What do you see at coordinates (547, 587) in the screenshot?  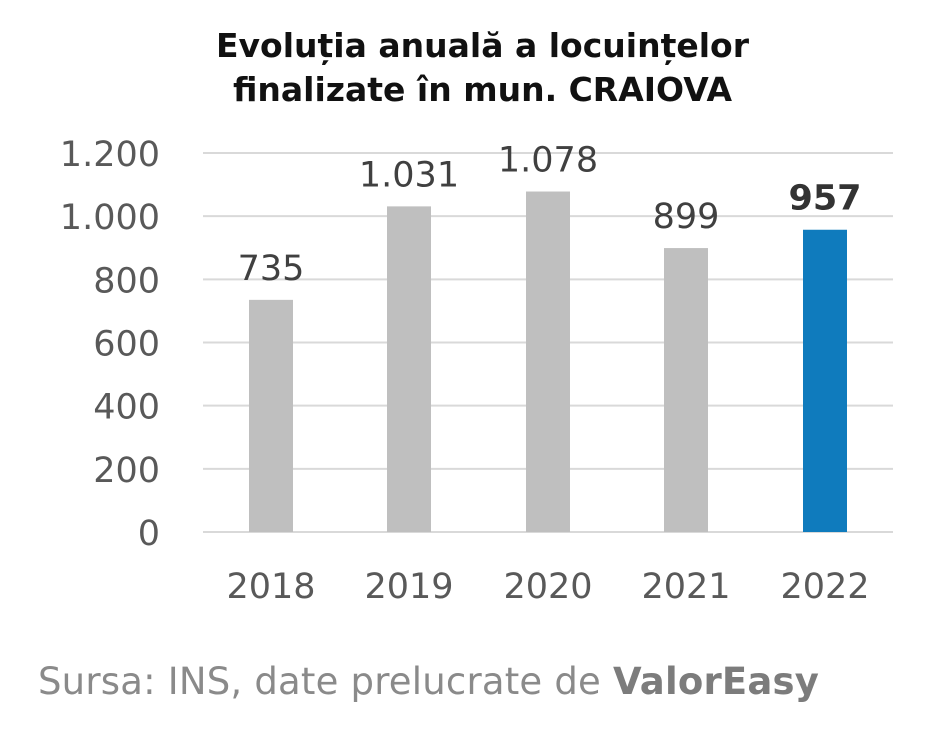 I see `x-tick-label: 2020` at bounding box center [547, 587].